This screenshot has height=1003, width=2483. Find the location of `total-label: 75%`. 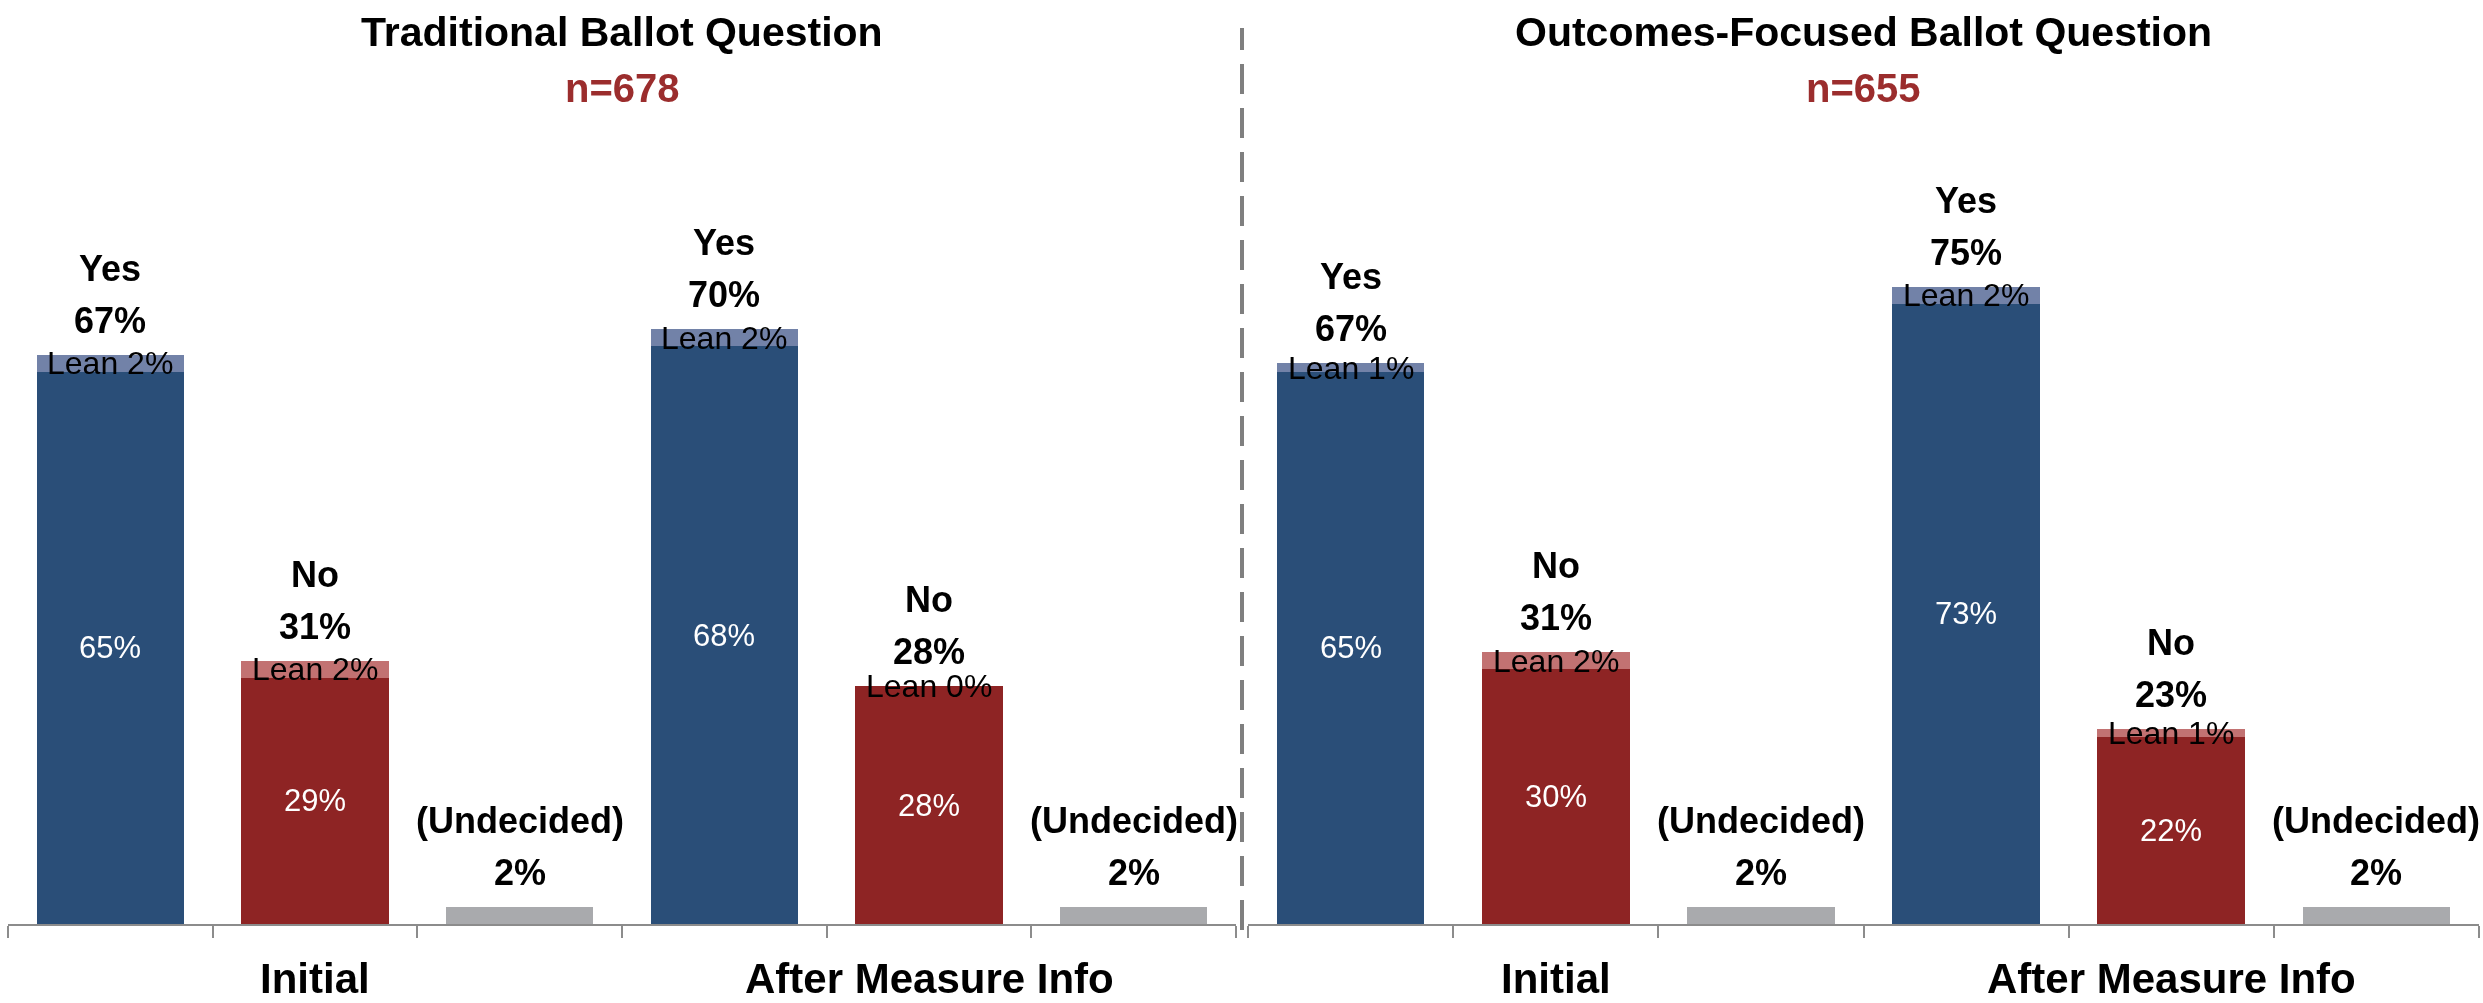

total-label: 75% is located at coordinates (1966, 252).